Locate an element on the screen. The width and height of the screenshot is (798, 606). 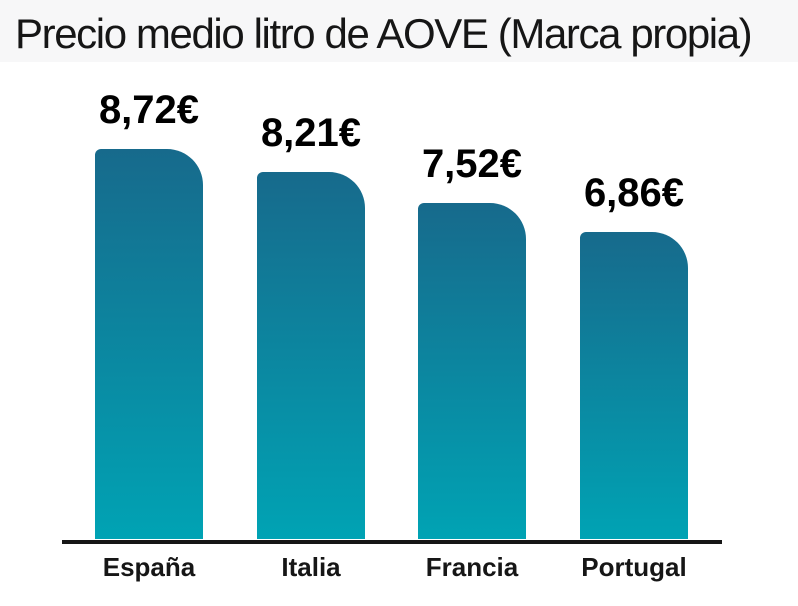
bar-category-label-portugal: Portugal is located at coordinates (634, 567).